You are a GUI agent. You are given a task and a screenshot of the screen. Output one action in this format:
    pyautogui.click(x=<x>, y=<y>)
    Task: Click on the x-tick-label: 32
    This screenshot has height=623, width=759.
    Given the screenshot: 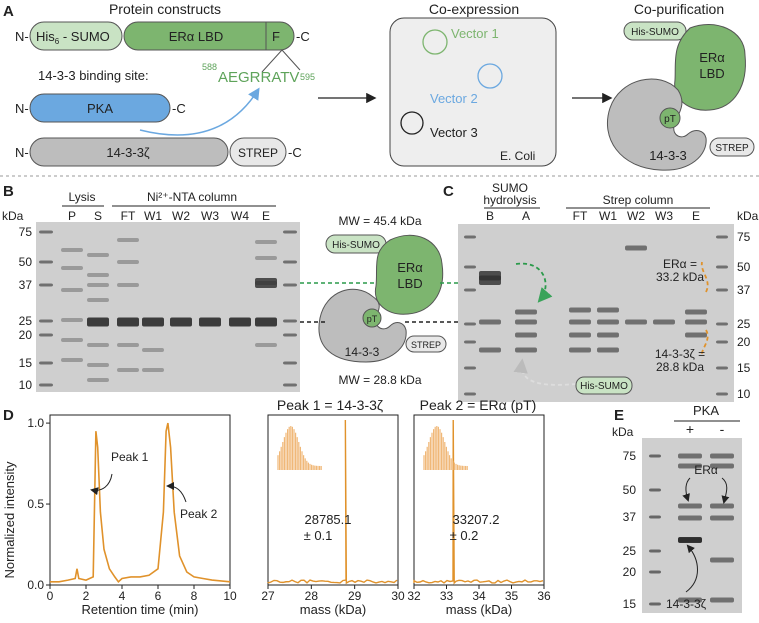 What is the action you would take?
    pyautogui.click(x=414, y=596)
    